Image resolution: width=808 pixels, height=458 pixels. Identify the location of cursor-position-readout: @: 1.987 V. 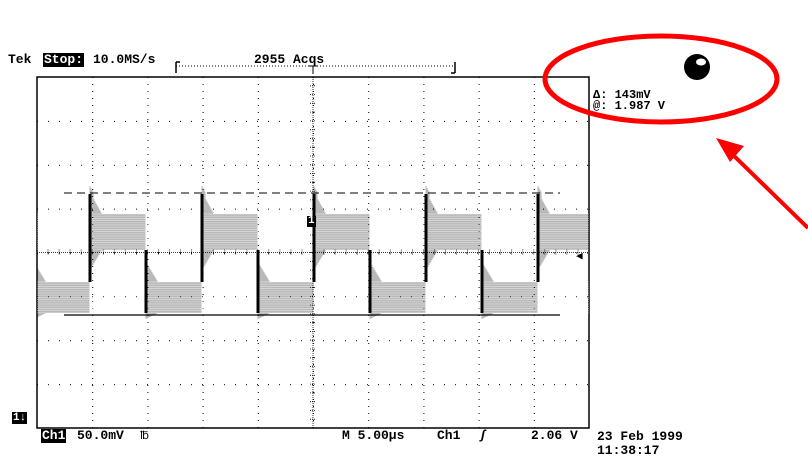
(629, 106).